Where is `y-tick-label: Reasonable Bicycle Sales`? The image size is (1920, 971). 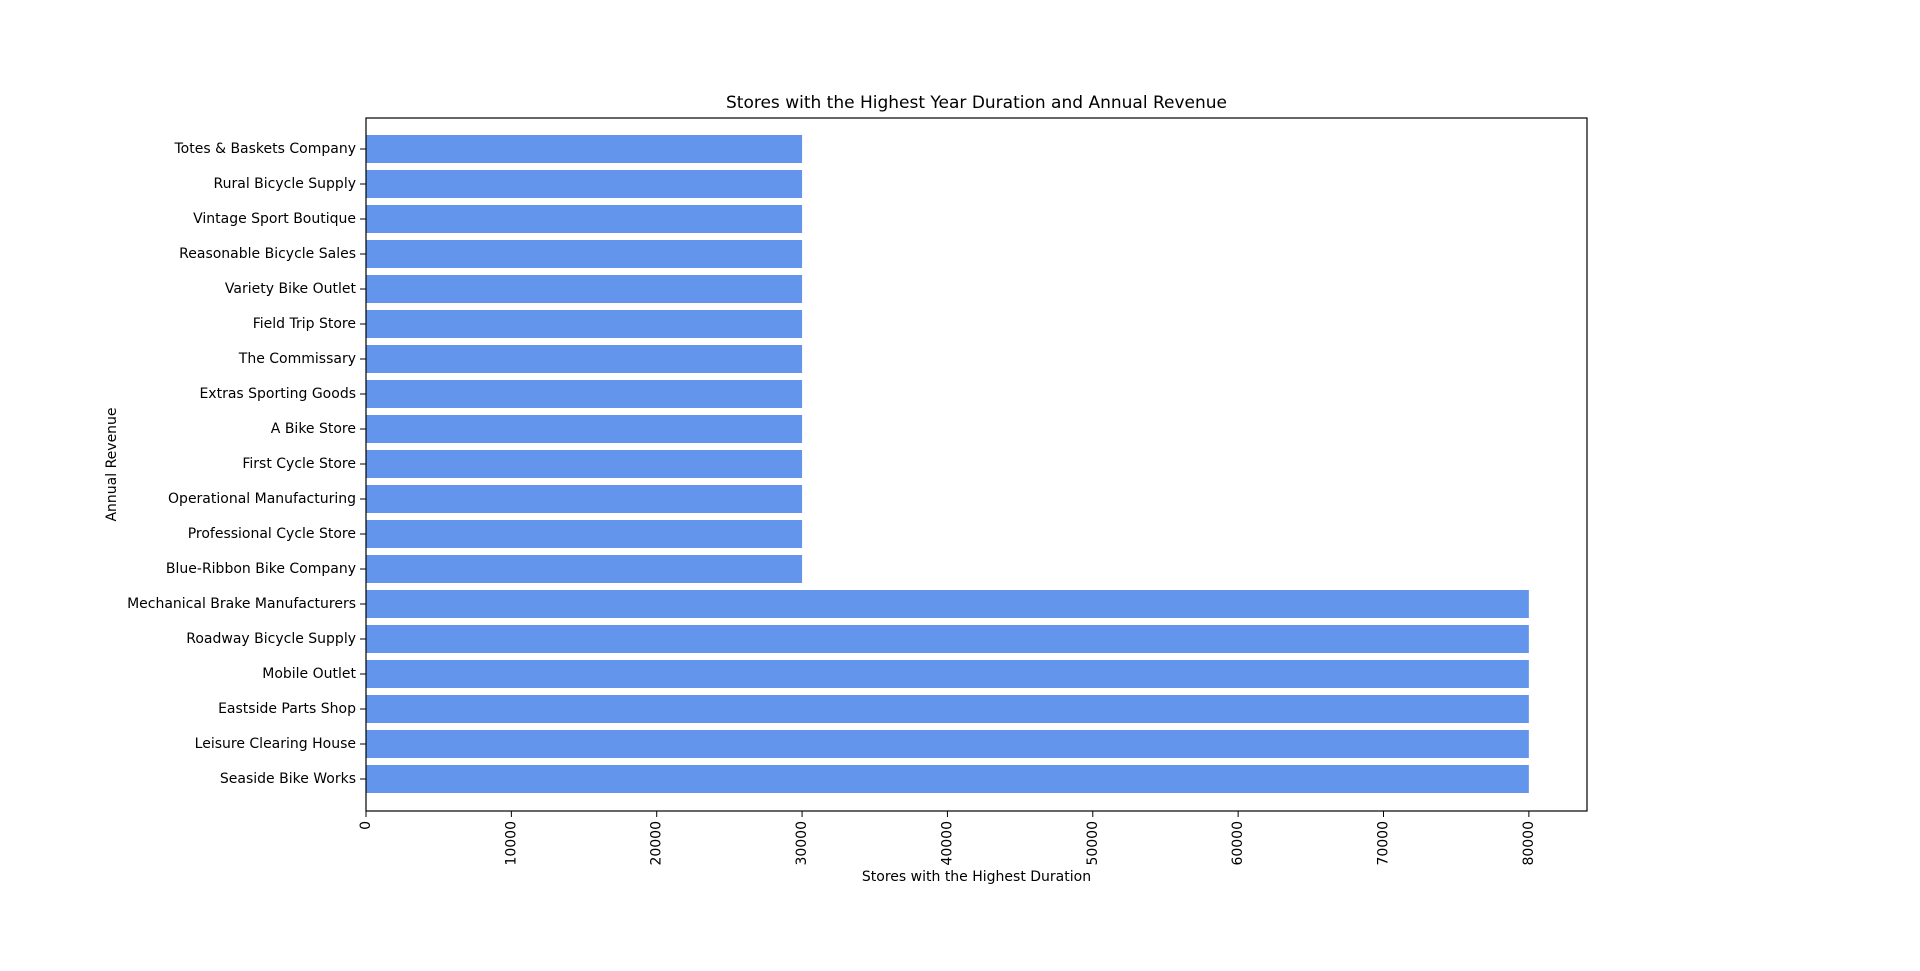
y-tick-label: Reasonable Bicycle Sales is located at coordinates (267, 254).